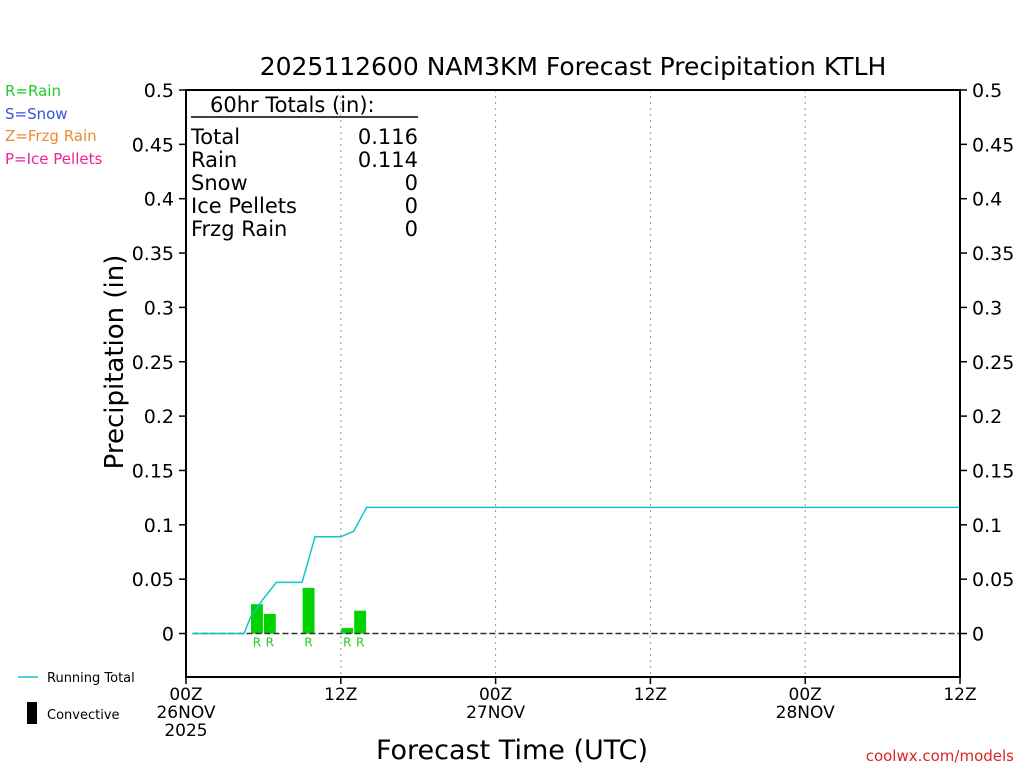 The image size is (1024, 768). What do you see at coordinates (987, 200) in the screenshot?
I see `y-tick-label-right: 0.4` at bounding box center [987, 200].